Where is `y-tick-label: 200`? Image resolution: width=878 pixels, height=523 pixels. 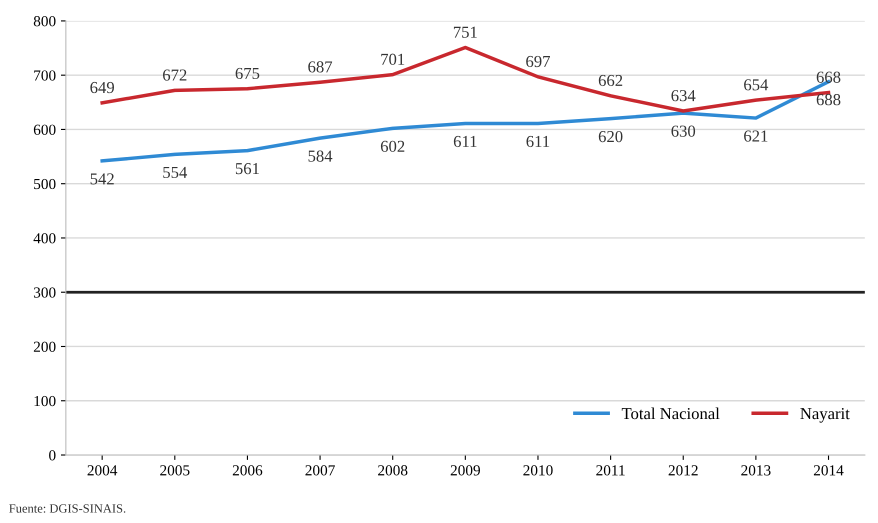 y-tick-label: 200 is located at coordinates (45, 347).